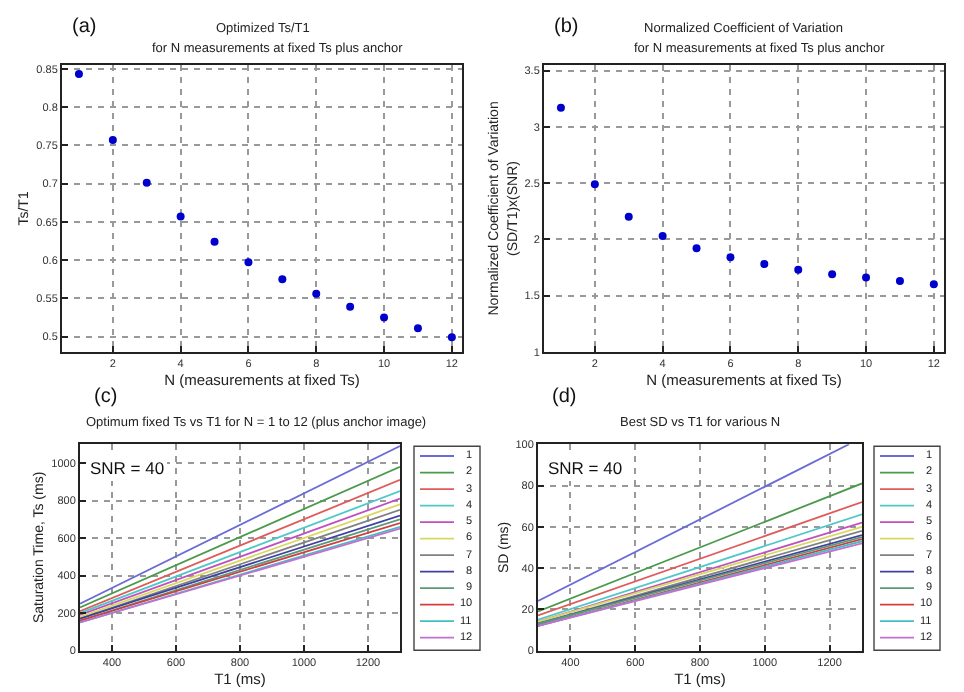 The image size is (964, 692). Describe the element at coordinates (84, 27) in the screenshot. I see `text: (a)` at that location.